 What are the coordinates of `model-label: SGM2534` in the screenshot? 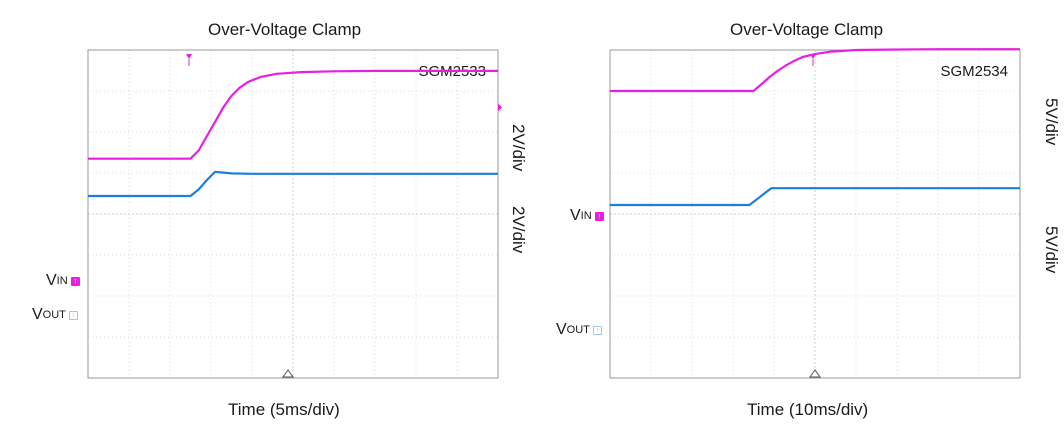 It's located at (974, 71).